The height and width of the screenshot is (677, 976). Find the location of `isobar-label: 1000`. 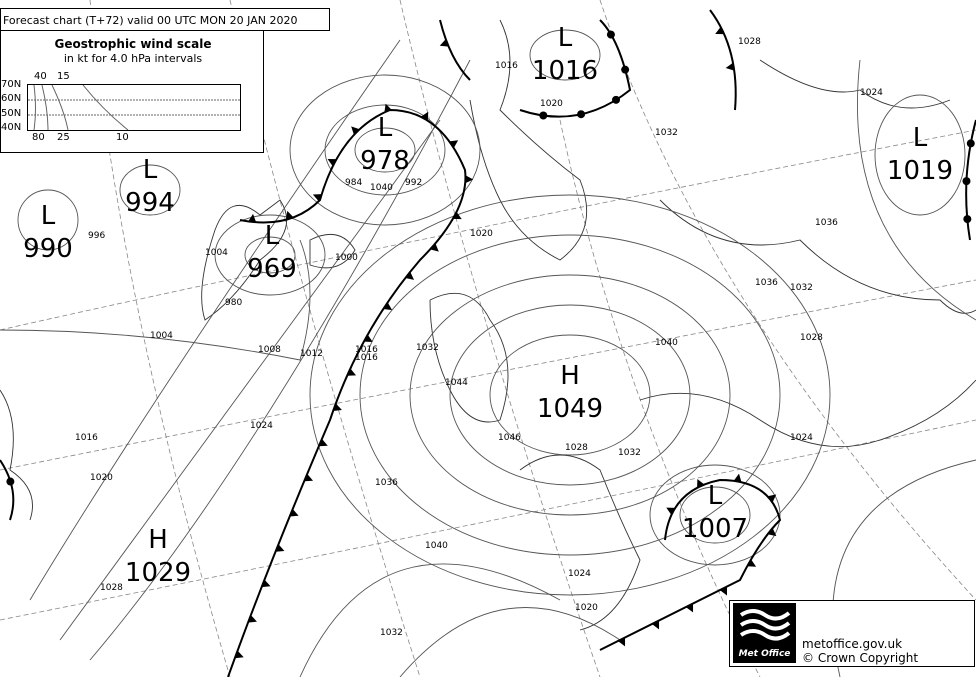

isobar-label: 1000 is located at coordinates (346, 258).